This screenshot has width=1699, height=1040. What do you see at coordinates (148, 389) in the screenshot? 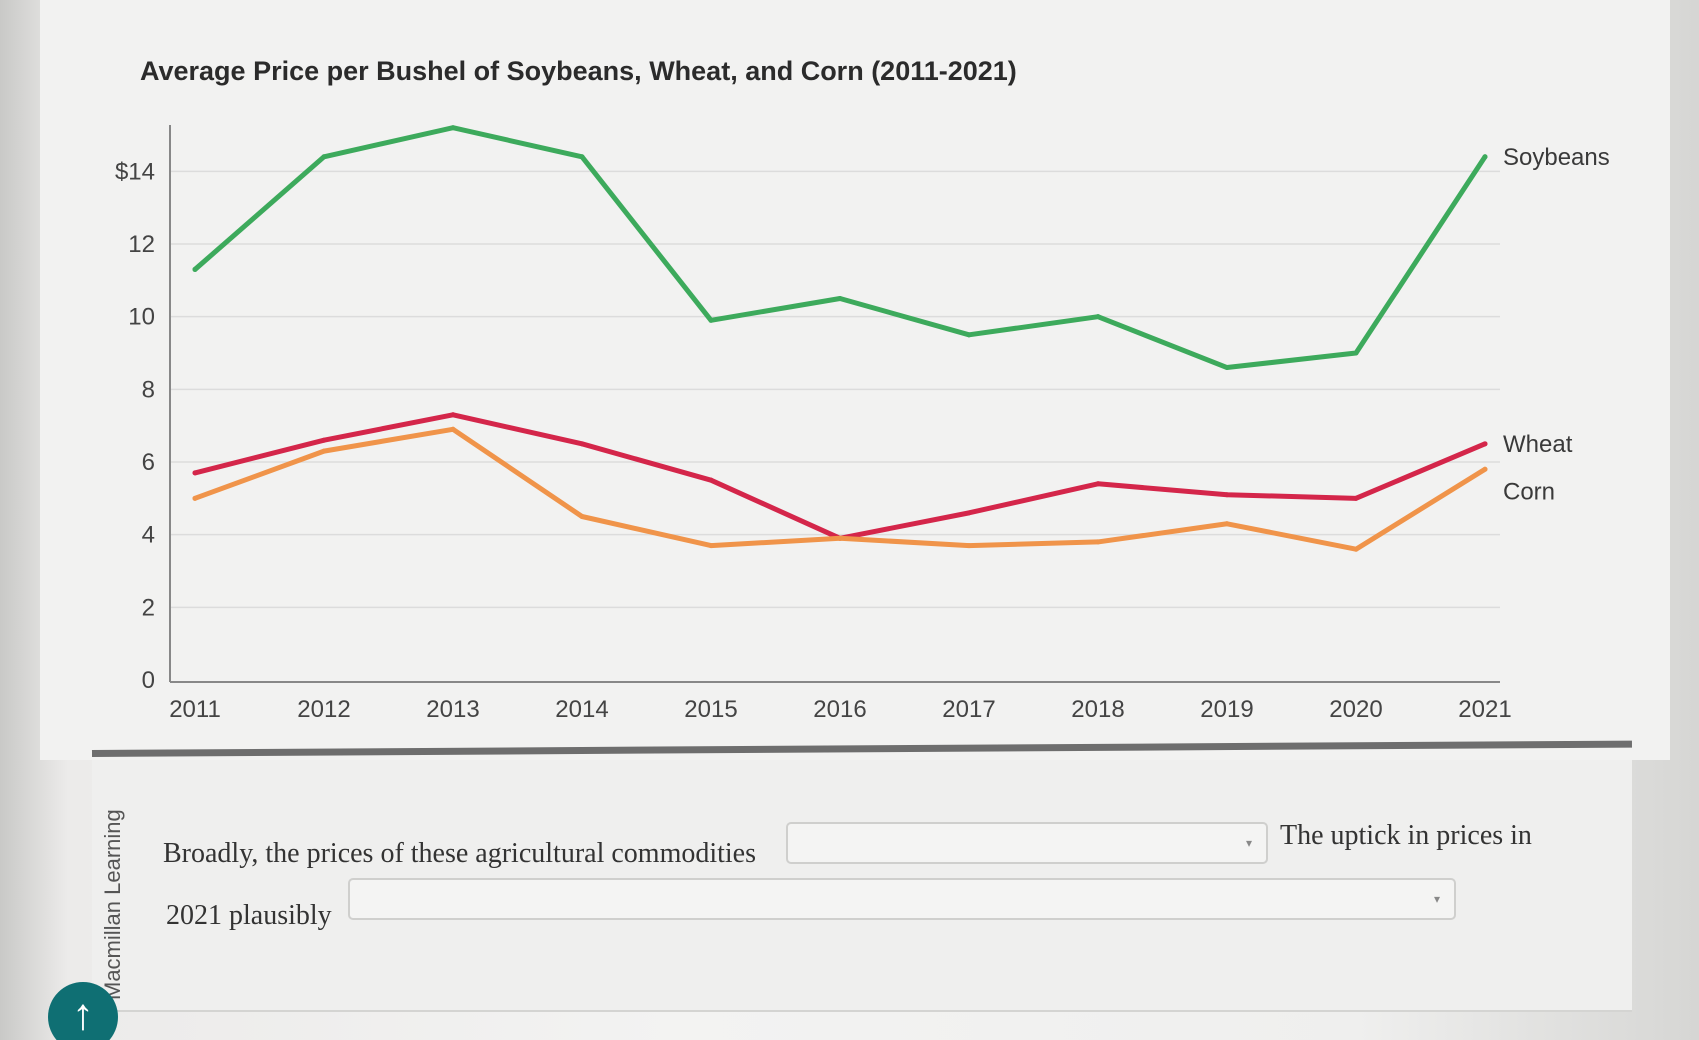
I see `y-tick-label: 8` at bounding box center [148, 389].